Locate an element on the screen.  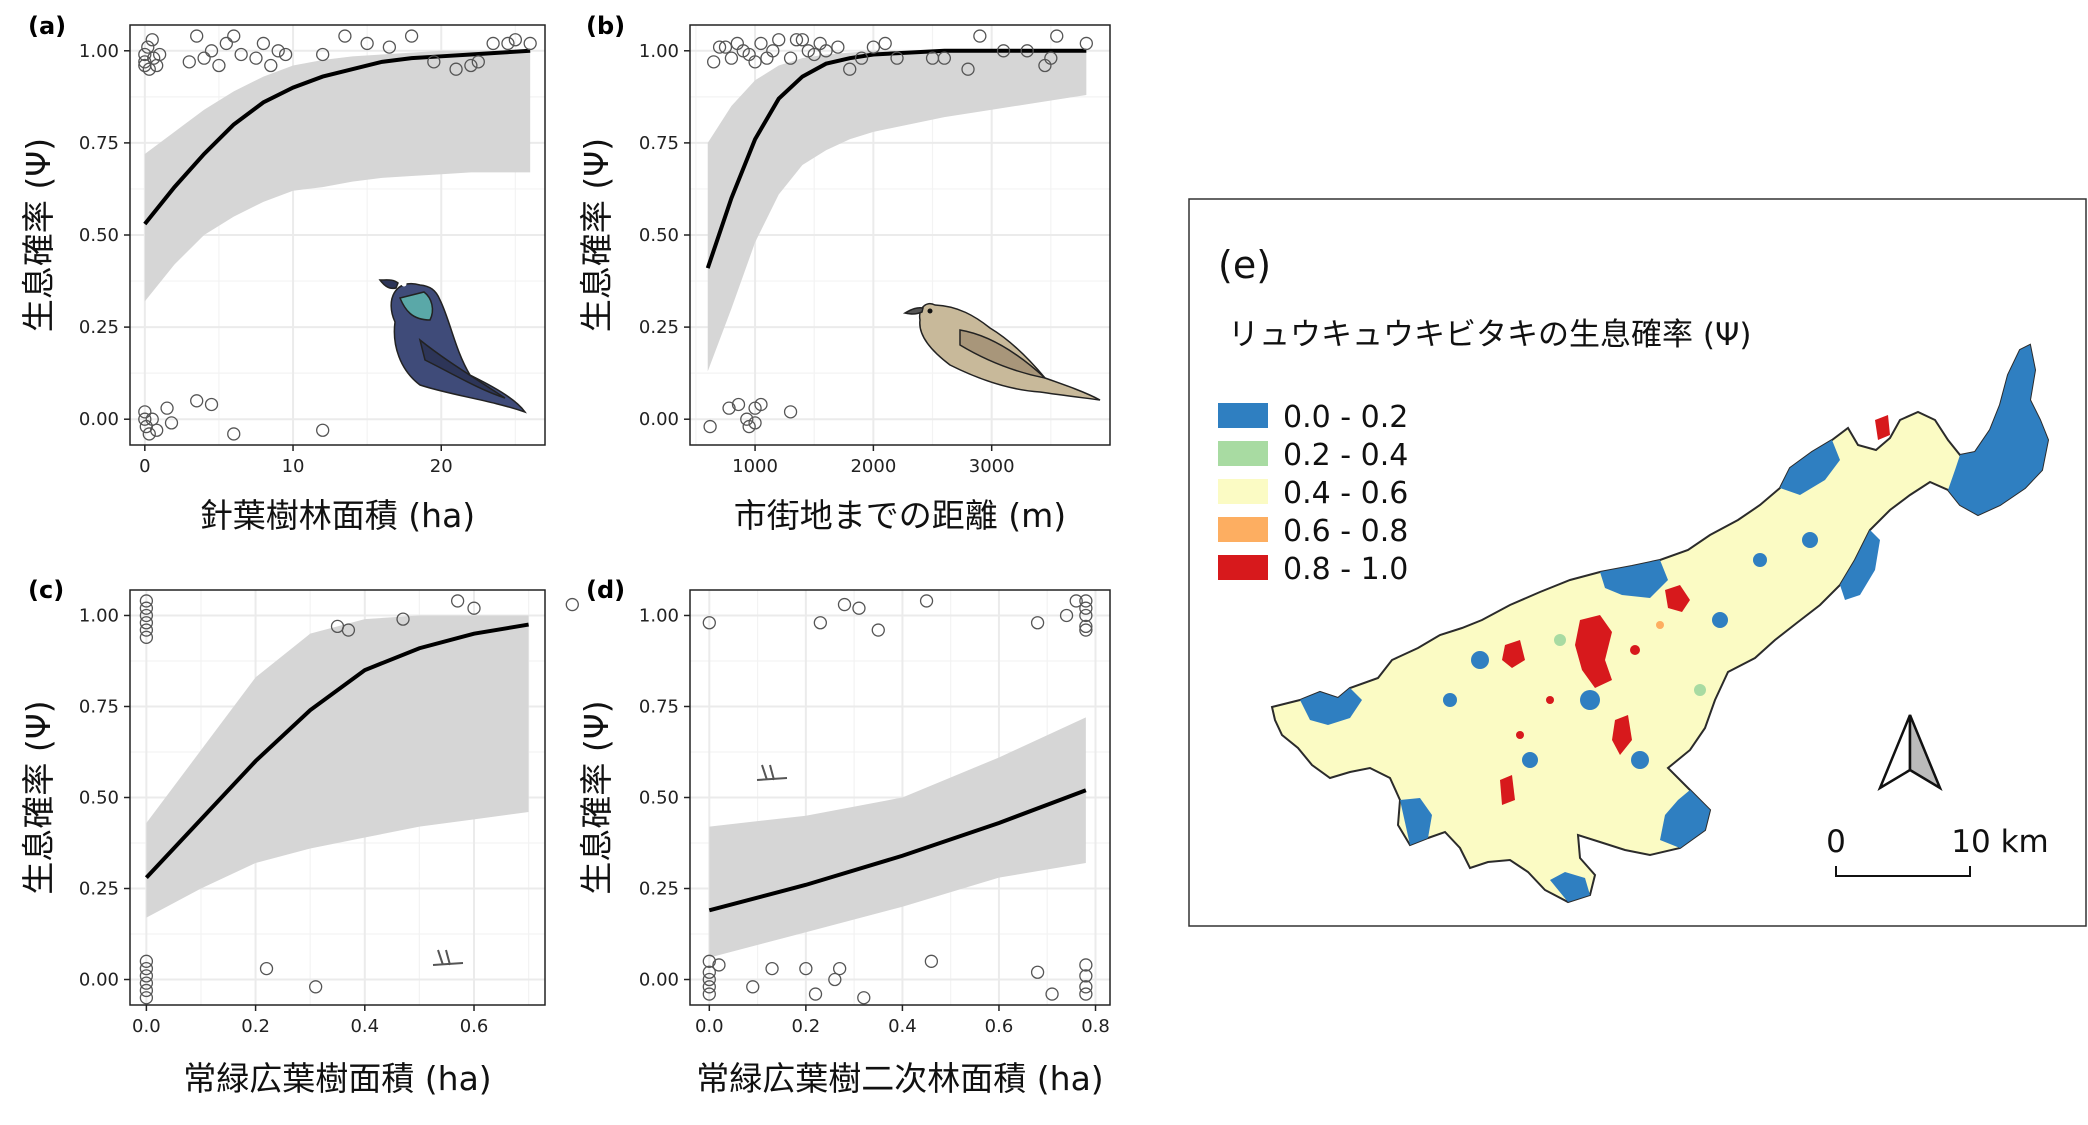
legend-label: 0.4 - 0.6 is located at coordinates (1345, 493).